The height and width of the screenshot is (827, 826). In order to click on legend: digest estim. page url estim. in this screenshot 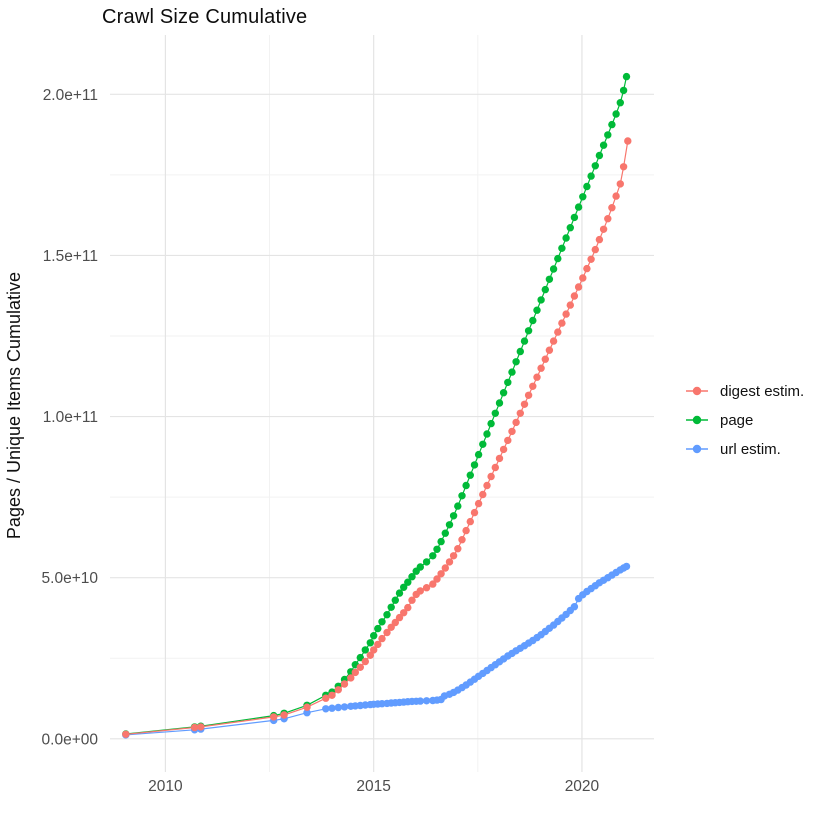, I will do `click(744, 424)`.